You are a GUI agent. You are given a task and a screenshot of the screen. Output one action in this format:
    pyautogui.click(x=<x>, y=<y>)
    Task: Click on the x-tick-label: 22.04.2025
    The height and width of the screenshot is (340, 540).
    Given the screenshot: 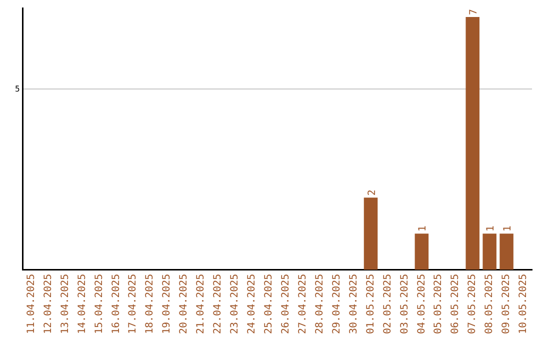 What is the action you would take?
    pyautogui.click(x=218, y=304)
    